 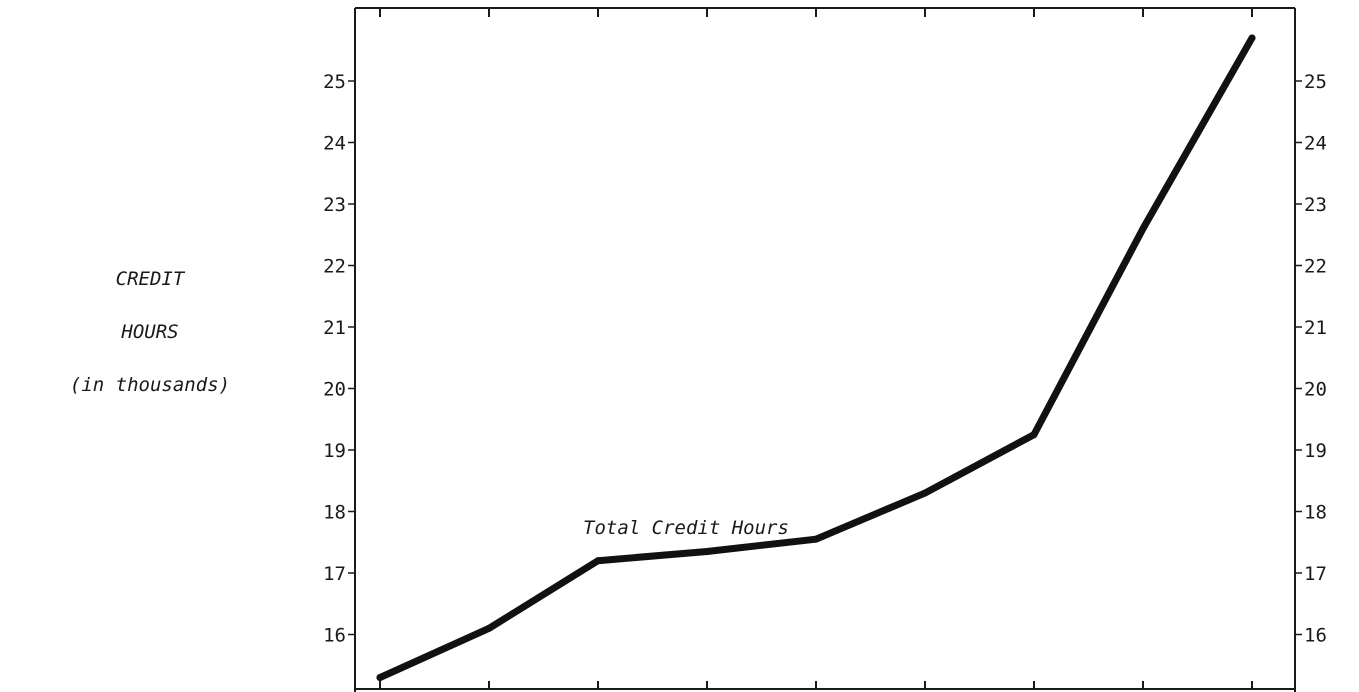 I want to click on y-axis-title-line-3: (in thousands), so click(x=150, y=385).